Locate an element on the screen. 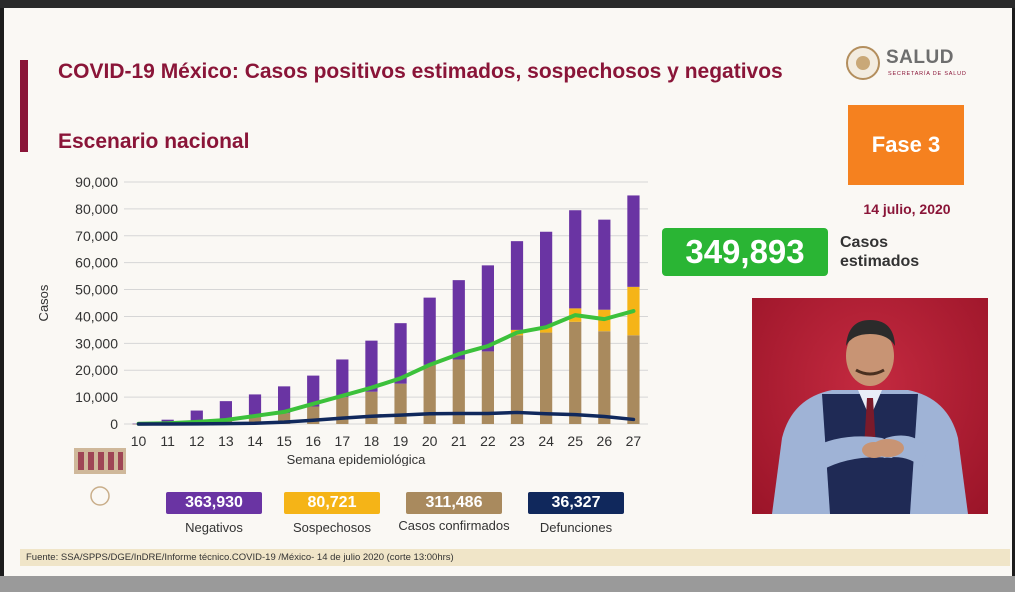  phase-badge: Fase 3 is located at coordinates (906, 145).